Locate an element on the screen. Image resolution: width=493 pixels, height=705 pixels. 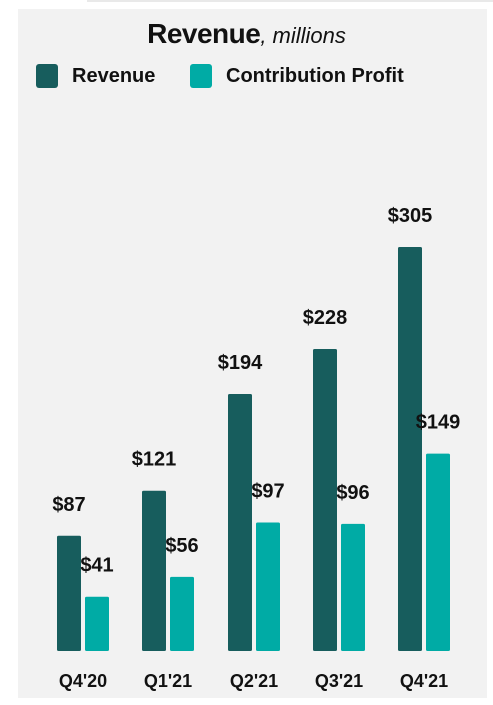
legend-item-contribution-profit: Contribution Profit is located at coordinates (297, 76).